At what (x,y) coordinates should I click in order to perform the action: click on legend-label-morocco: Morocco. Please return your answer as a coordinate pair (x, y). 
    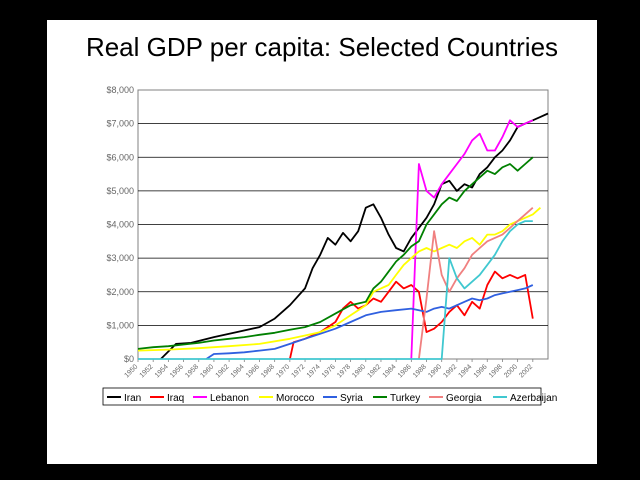
    Looking at the image, I should click on (295, 398).